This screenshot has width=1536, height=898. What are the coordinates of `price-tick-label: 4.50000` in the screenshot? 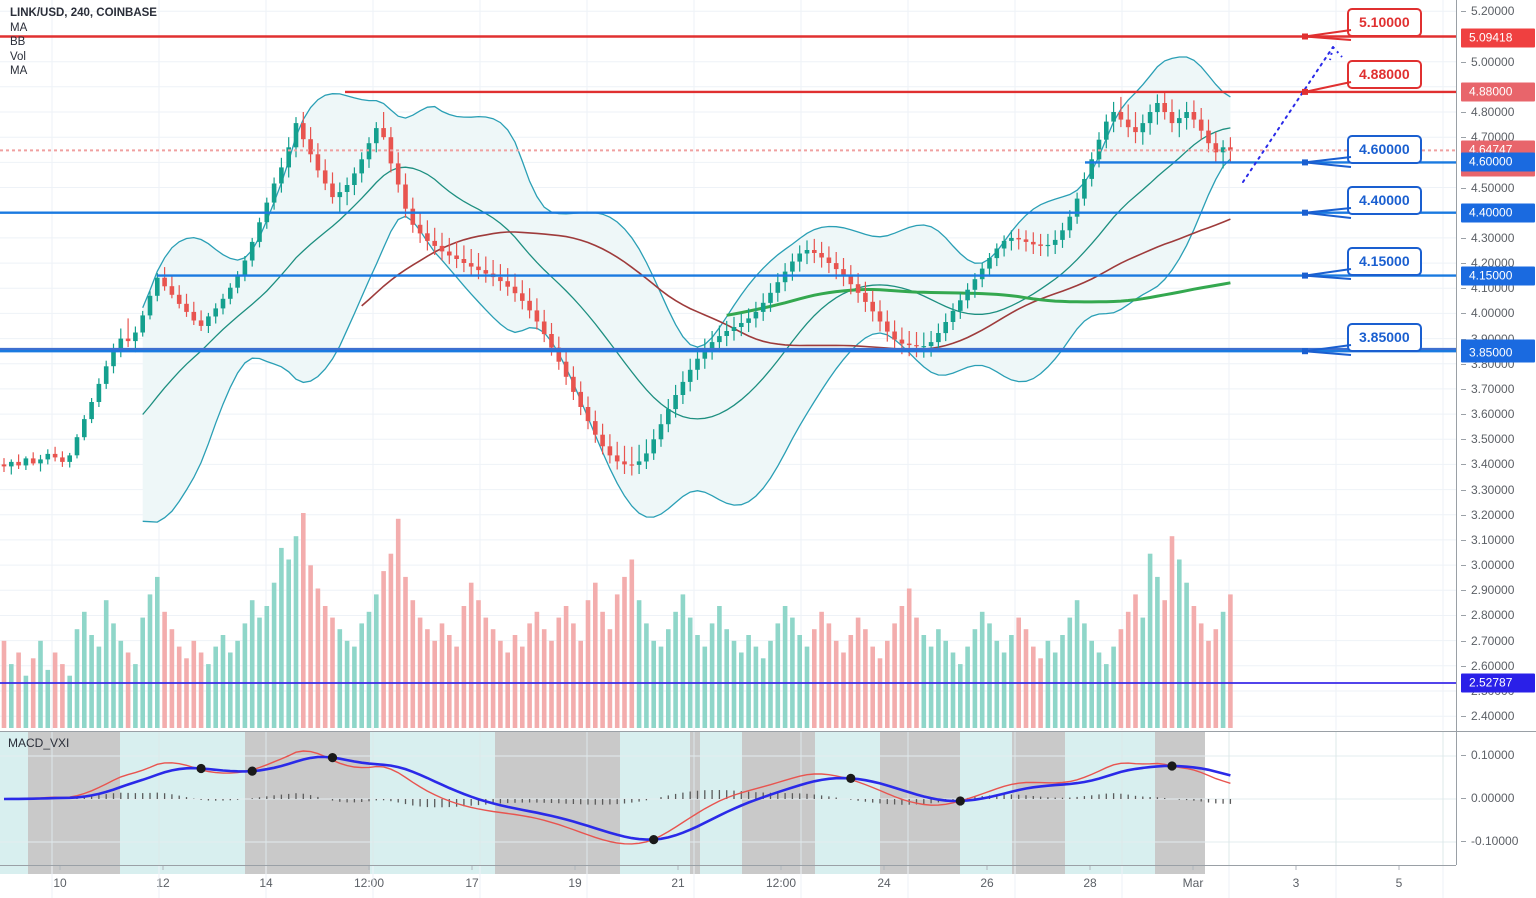 It's located at (1493, 187).